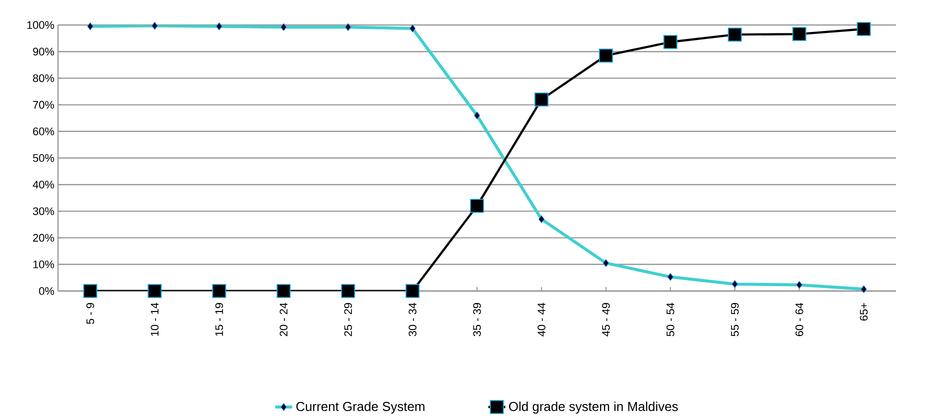 The width and height of the screenshot is (931, 419). I want to click on x-tick-label: 5 - 9, so click(90, 313).